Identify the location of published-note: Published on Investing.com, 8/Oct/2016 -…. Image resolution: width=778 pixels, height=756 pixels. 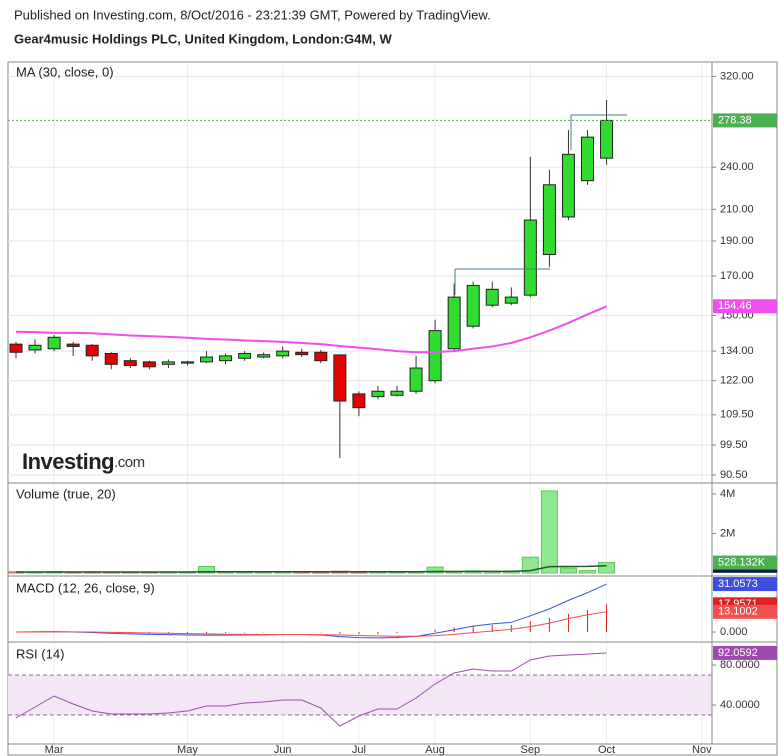
(252, 14).